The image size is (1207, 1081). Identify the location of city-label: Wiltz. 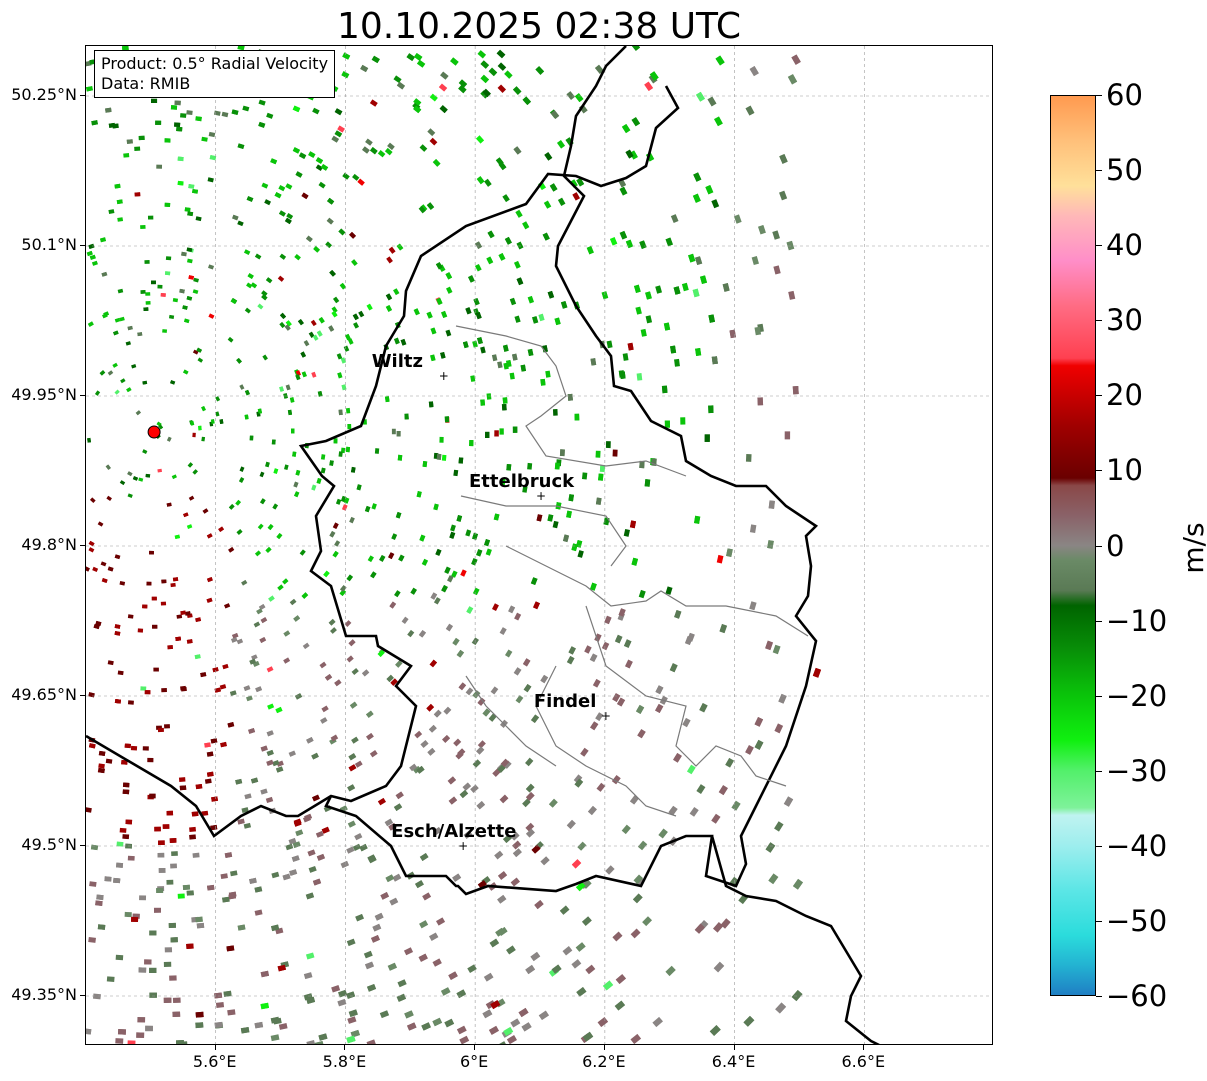
(397, 361).